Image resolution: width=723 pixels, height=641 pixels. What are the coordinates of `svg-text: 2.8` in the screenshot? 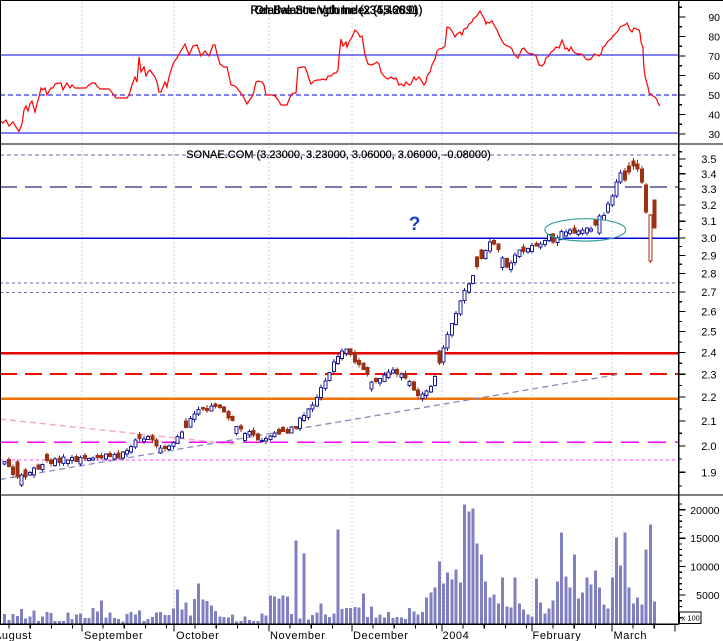 It's located at (708, 274).